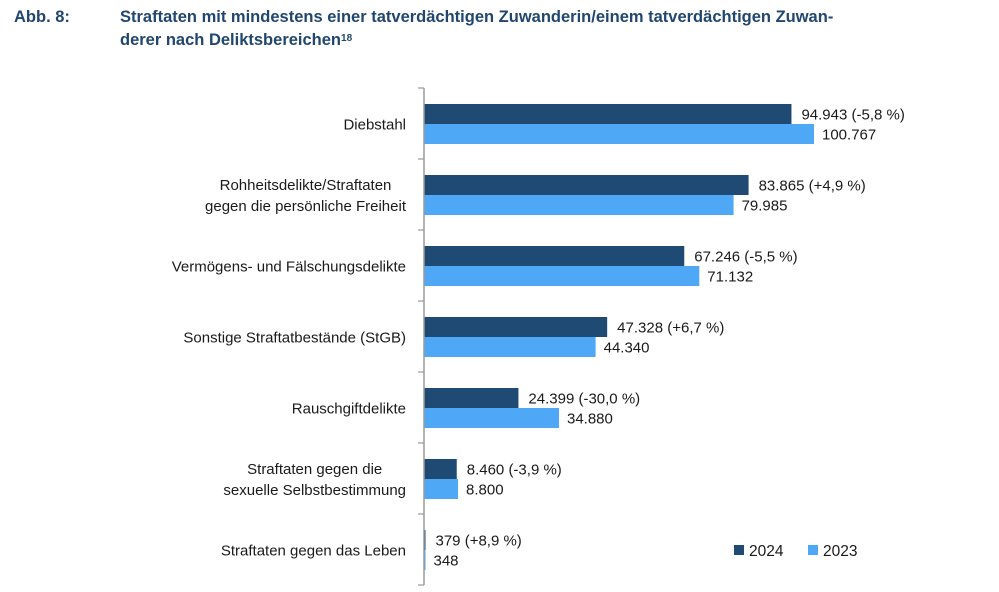 The width and height of the screenshot is (999, 592). Describe the element at coordinates (314, 490) in the screenshot. I see `category-label-line: sexuelle Selbstbestimmung` at that location.